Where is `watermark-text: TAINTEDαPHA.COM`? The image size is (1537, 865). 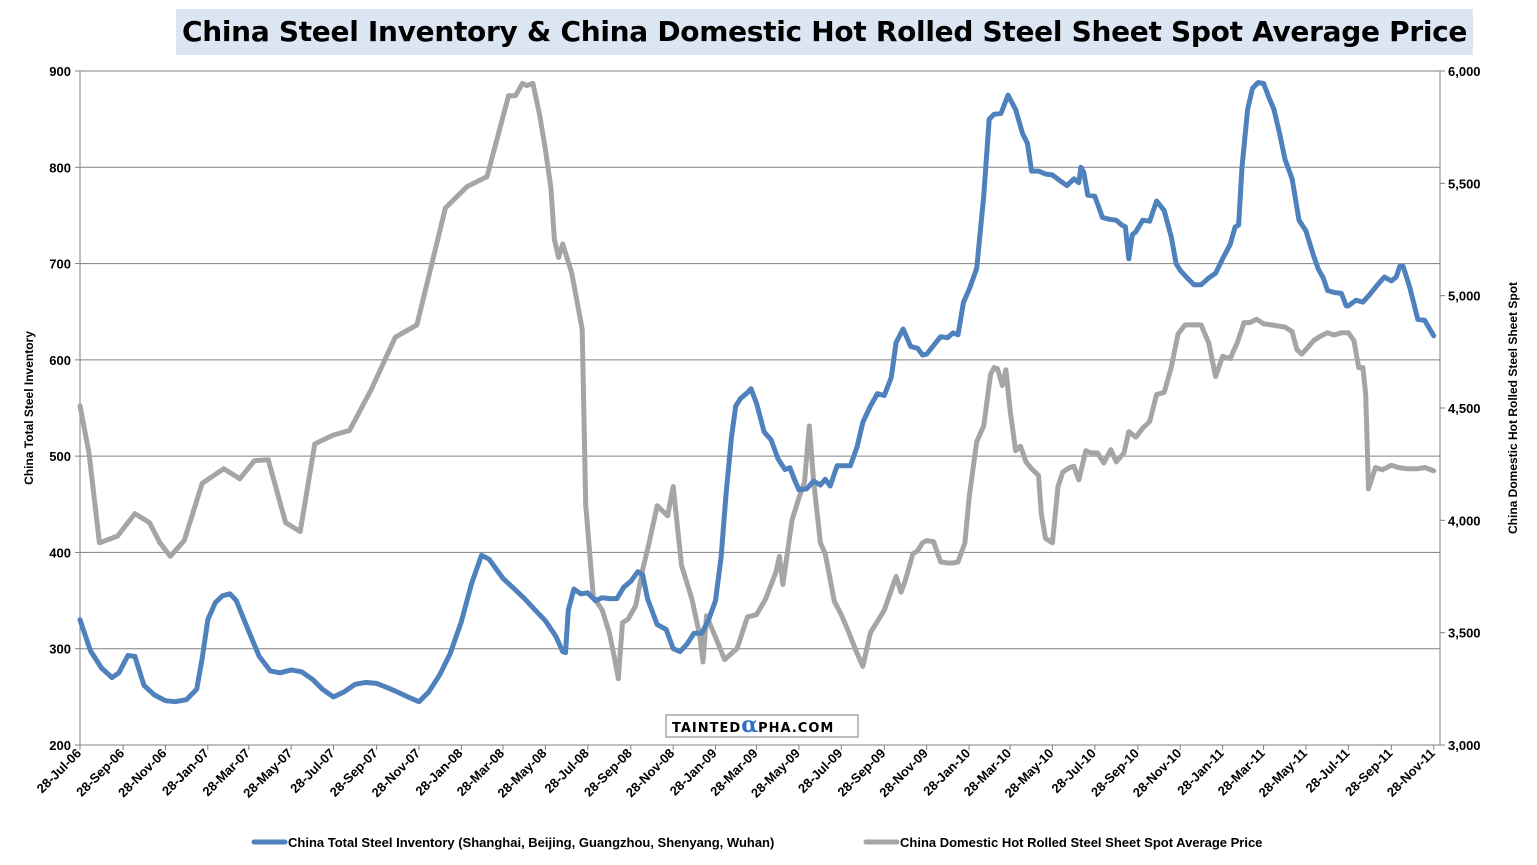
watermark-text: TAINTEDαPHA.COM is located at coordinates (753, 725).